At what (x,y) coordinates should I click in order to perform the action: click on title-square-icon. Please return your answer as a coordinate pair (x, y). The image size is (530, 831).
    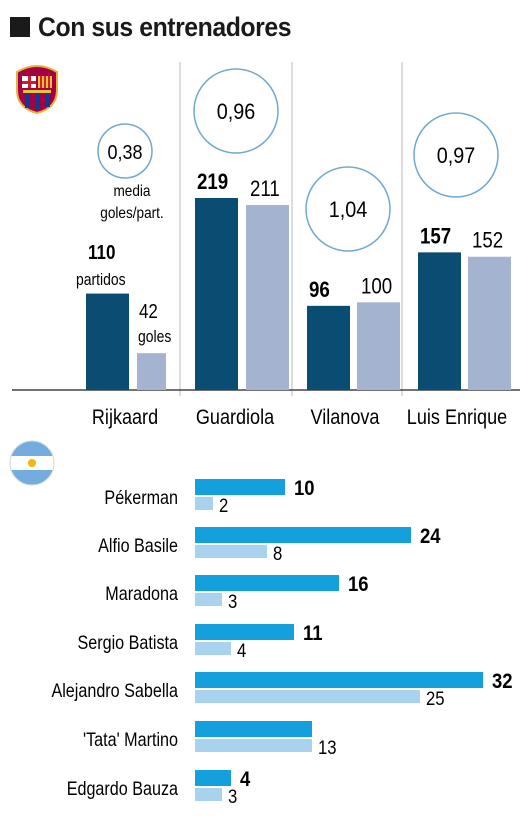
    Looking at the image, I should click on (20, 27).